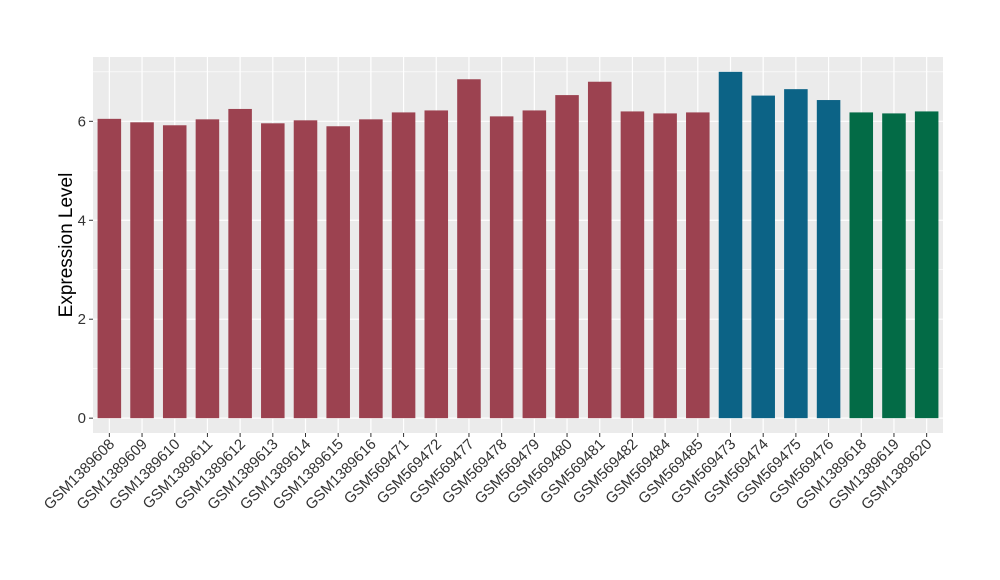  What do you see at coordinates (82, 418) in the screenshot?
I see `y-tick-label: 0` at bounding box center [82, 418].